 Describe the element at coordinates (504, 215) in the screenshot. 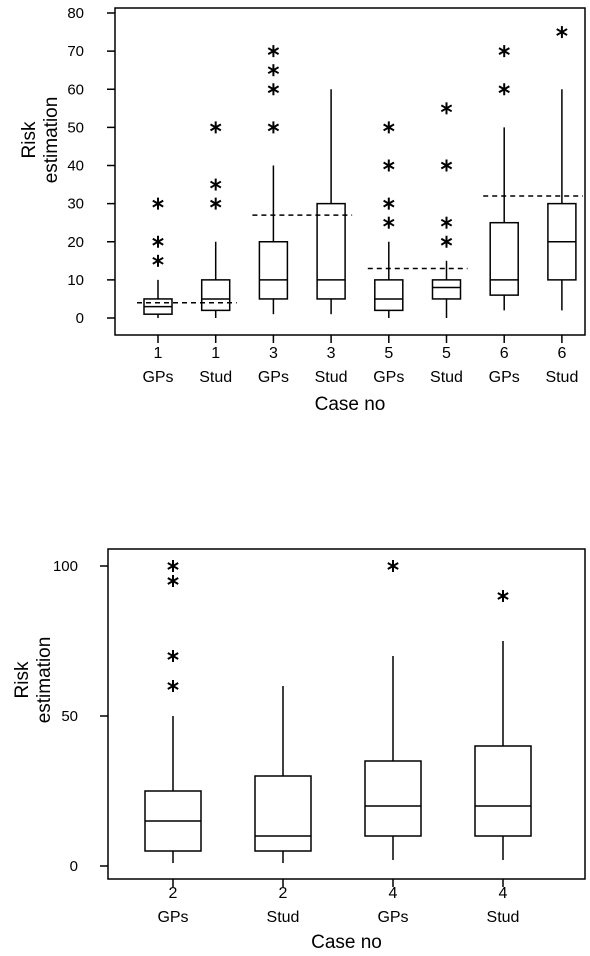

I see `box-7: 6 GPs` at that location.